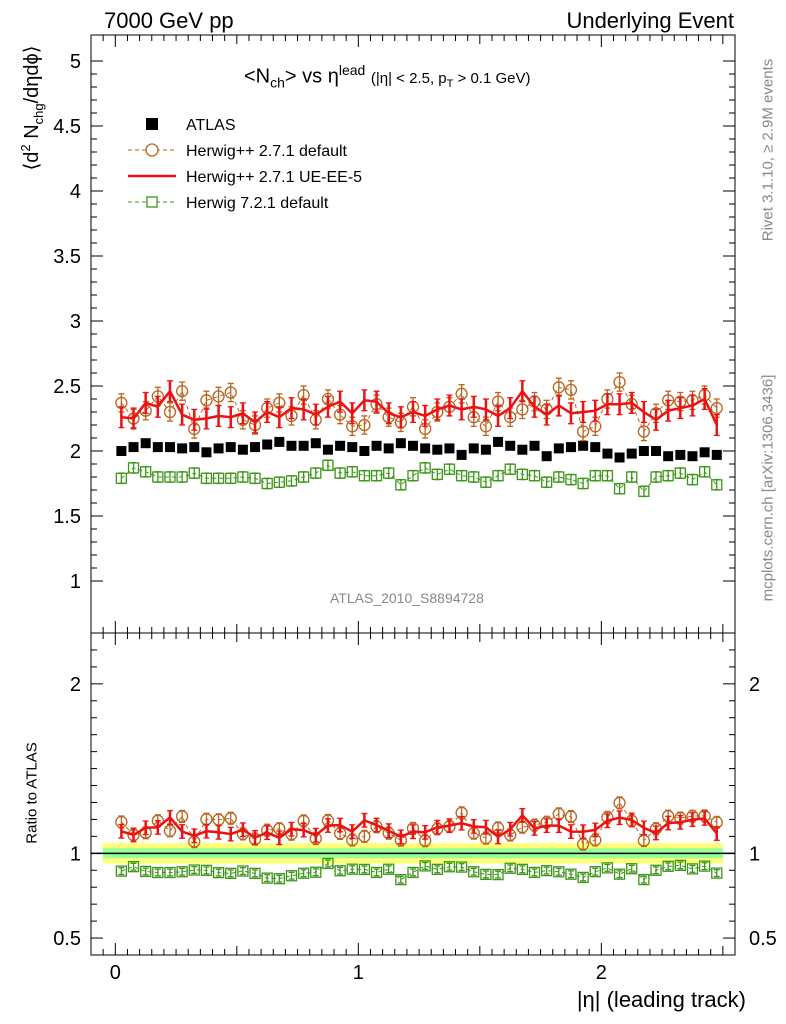 The height and width of the screenshot is (1024, 786). I want to click on main-ylabel: ⟨d2 Nchg/dηdϕ⟩, so click(32, 107).